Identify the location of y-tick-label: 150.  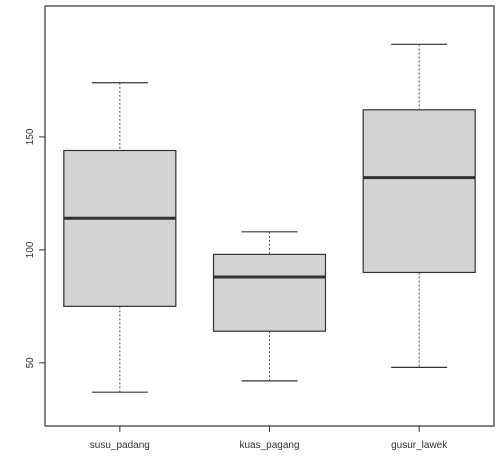
(30, 136).